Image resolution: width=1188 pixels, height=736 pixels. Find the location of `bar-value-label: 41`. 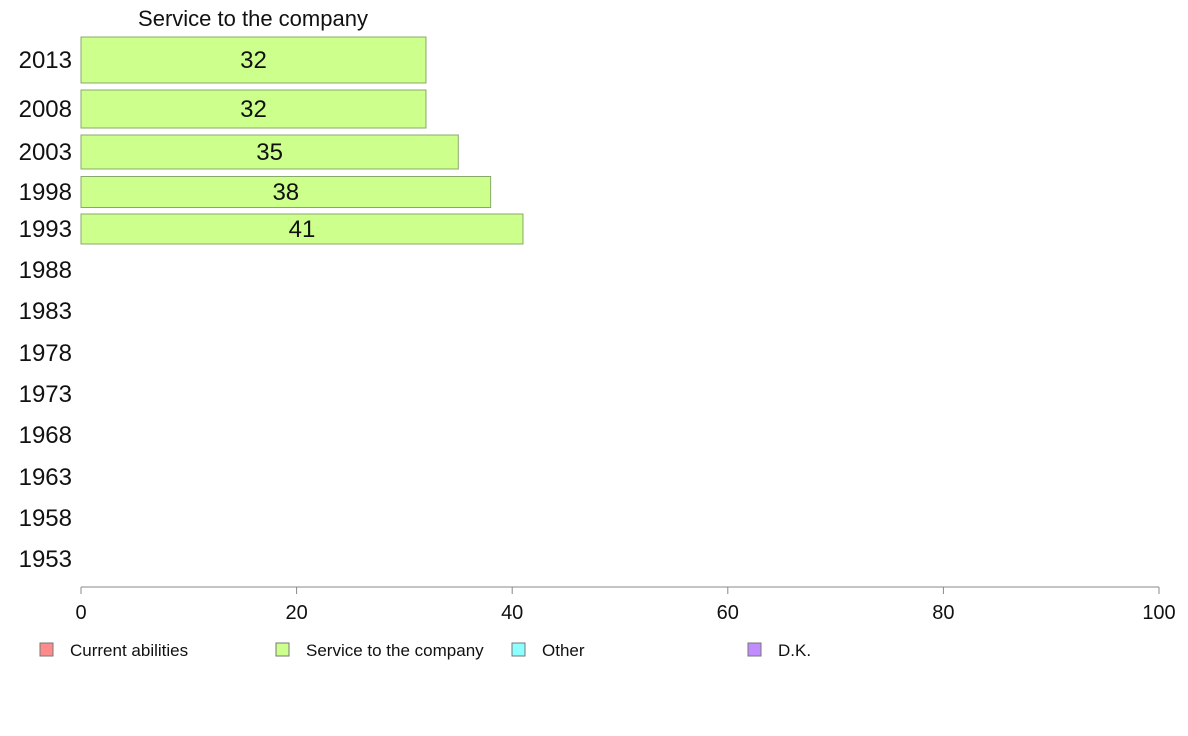

bar-value-label: 41 is located at coordinates (302, 229).